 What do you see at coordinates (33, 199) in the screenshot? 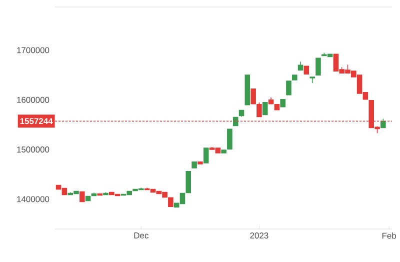
I see `y-tick-label: 1400000` at bounding box center [33, 199].